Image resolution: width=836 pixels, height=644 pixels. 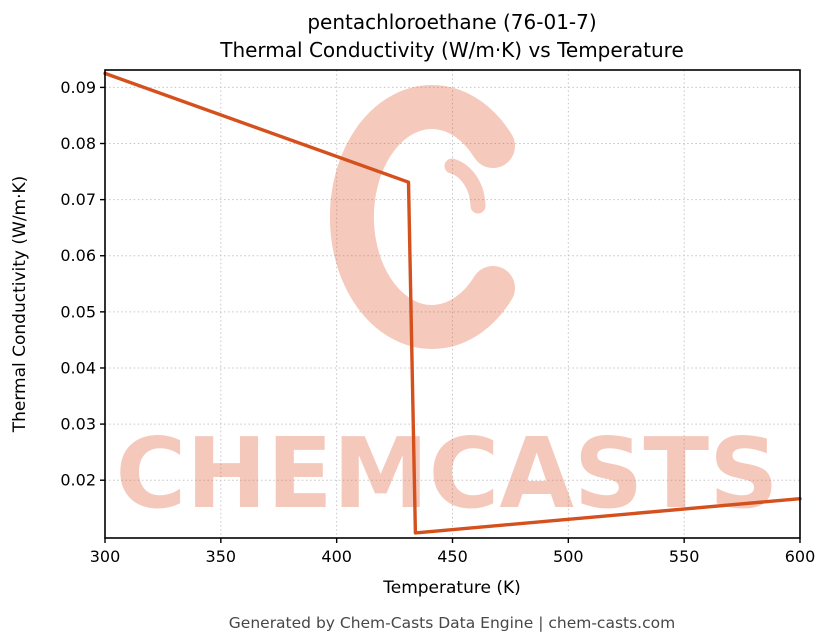 I want to click on y-tick-label: 0.05, so click(x=78, y=311).